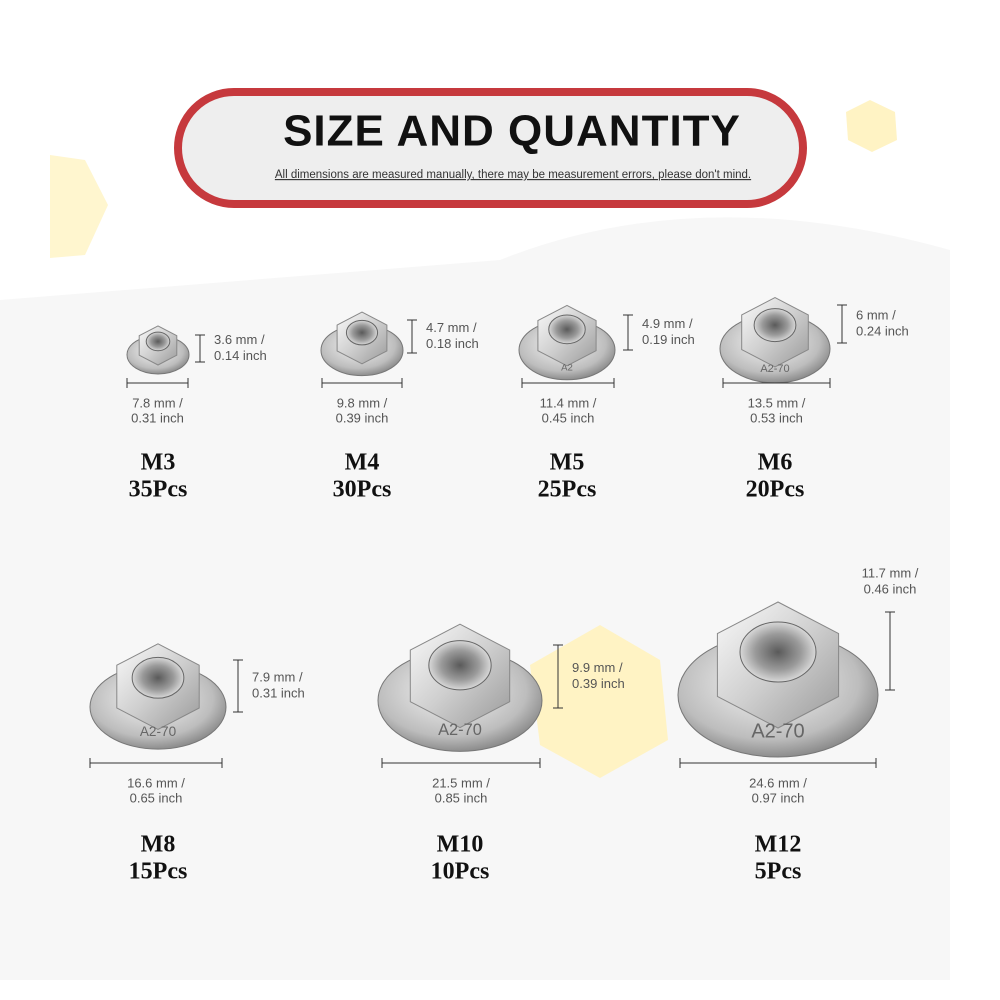  What do you see at coordinates (778, 782) in the screenshot?
I see `width-label: 24.6 mm /` at bounding box center [778, 782].